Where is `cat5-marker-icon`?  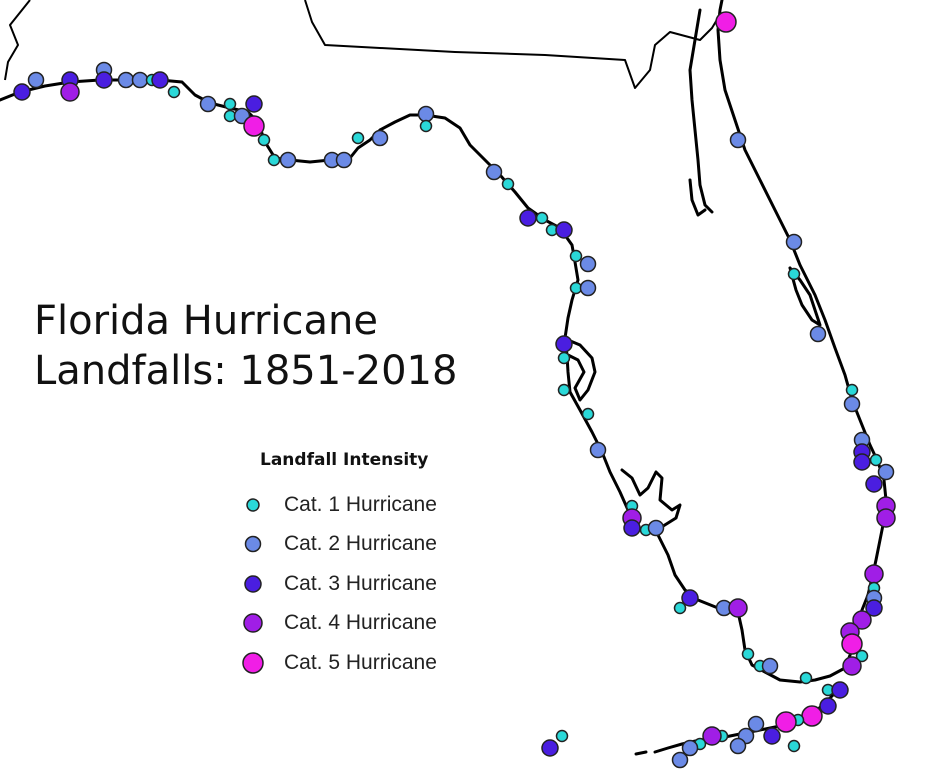
cat5-marker-icon is located at coordinates (253, 663).